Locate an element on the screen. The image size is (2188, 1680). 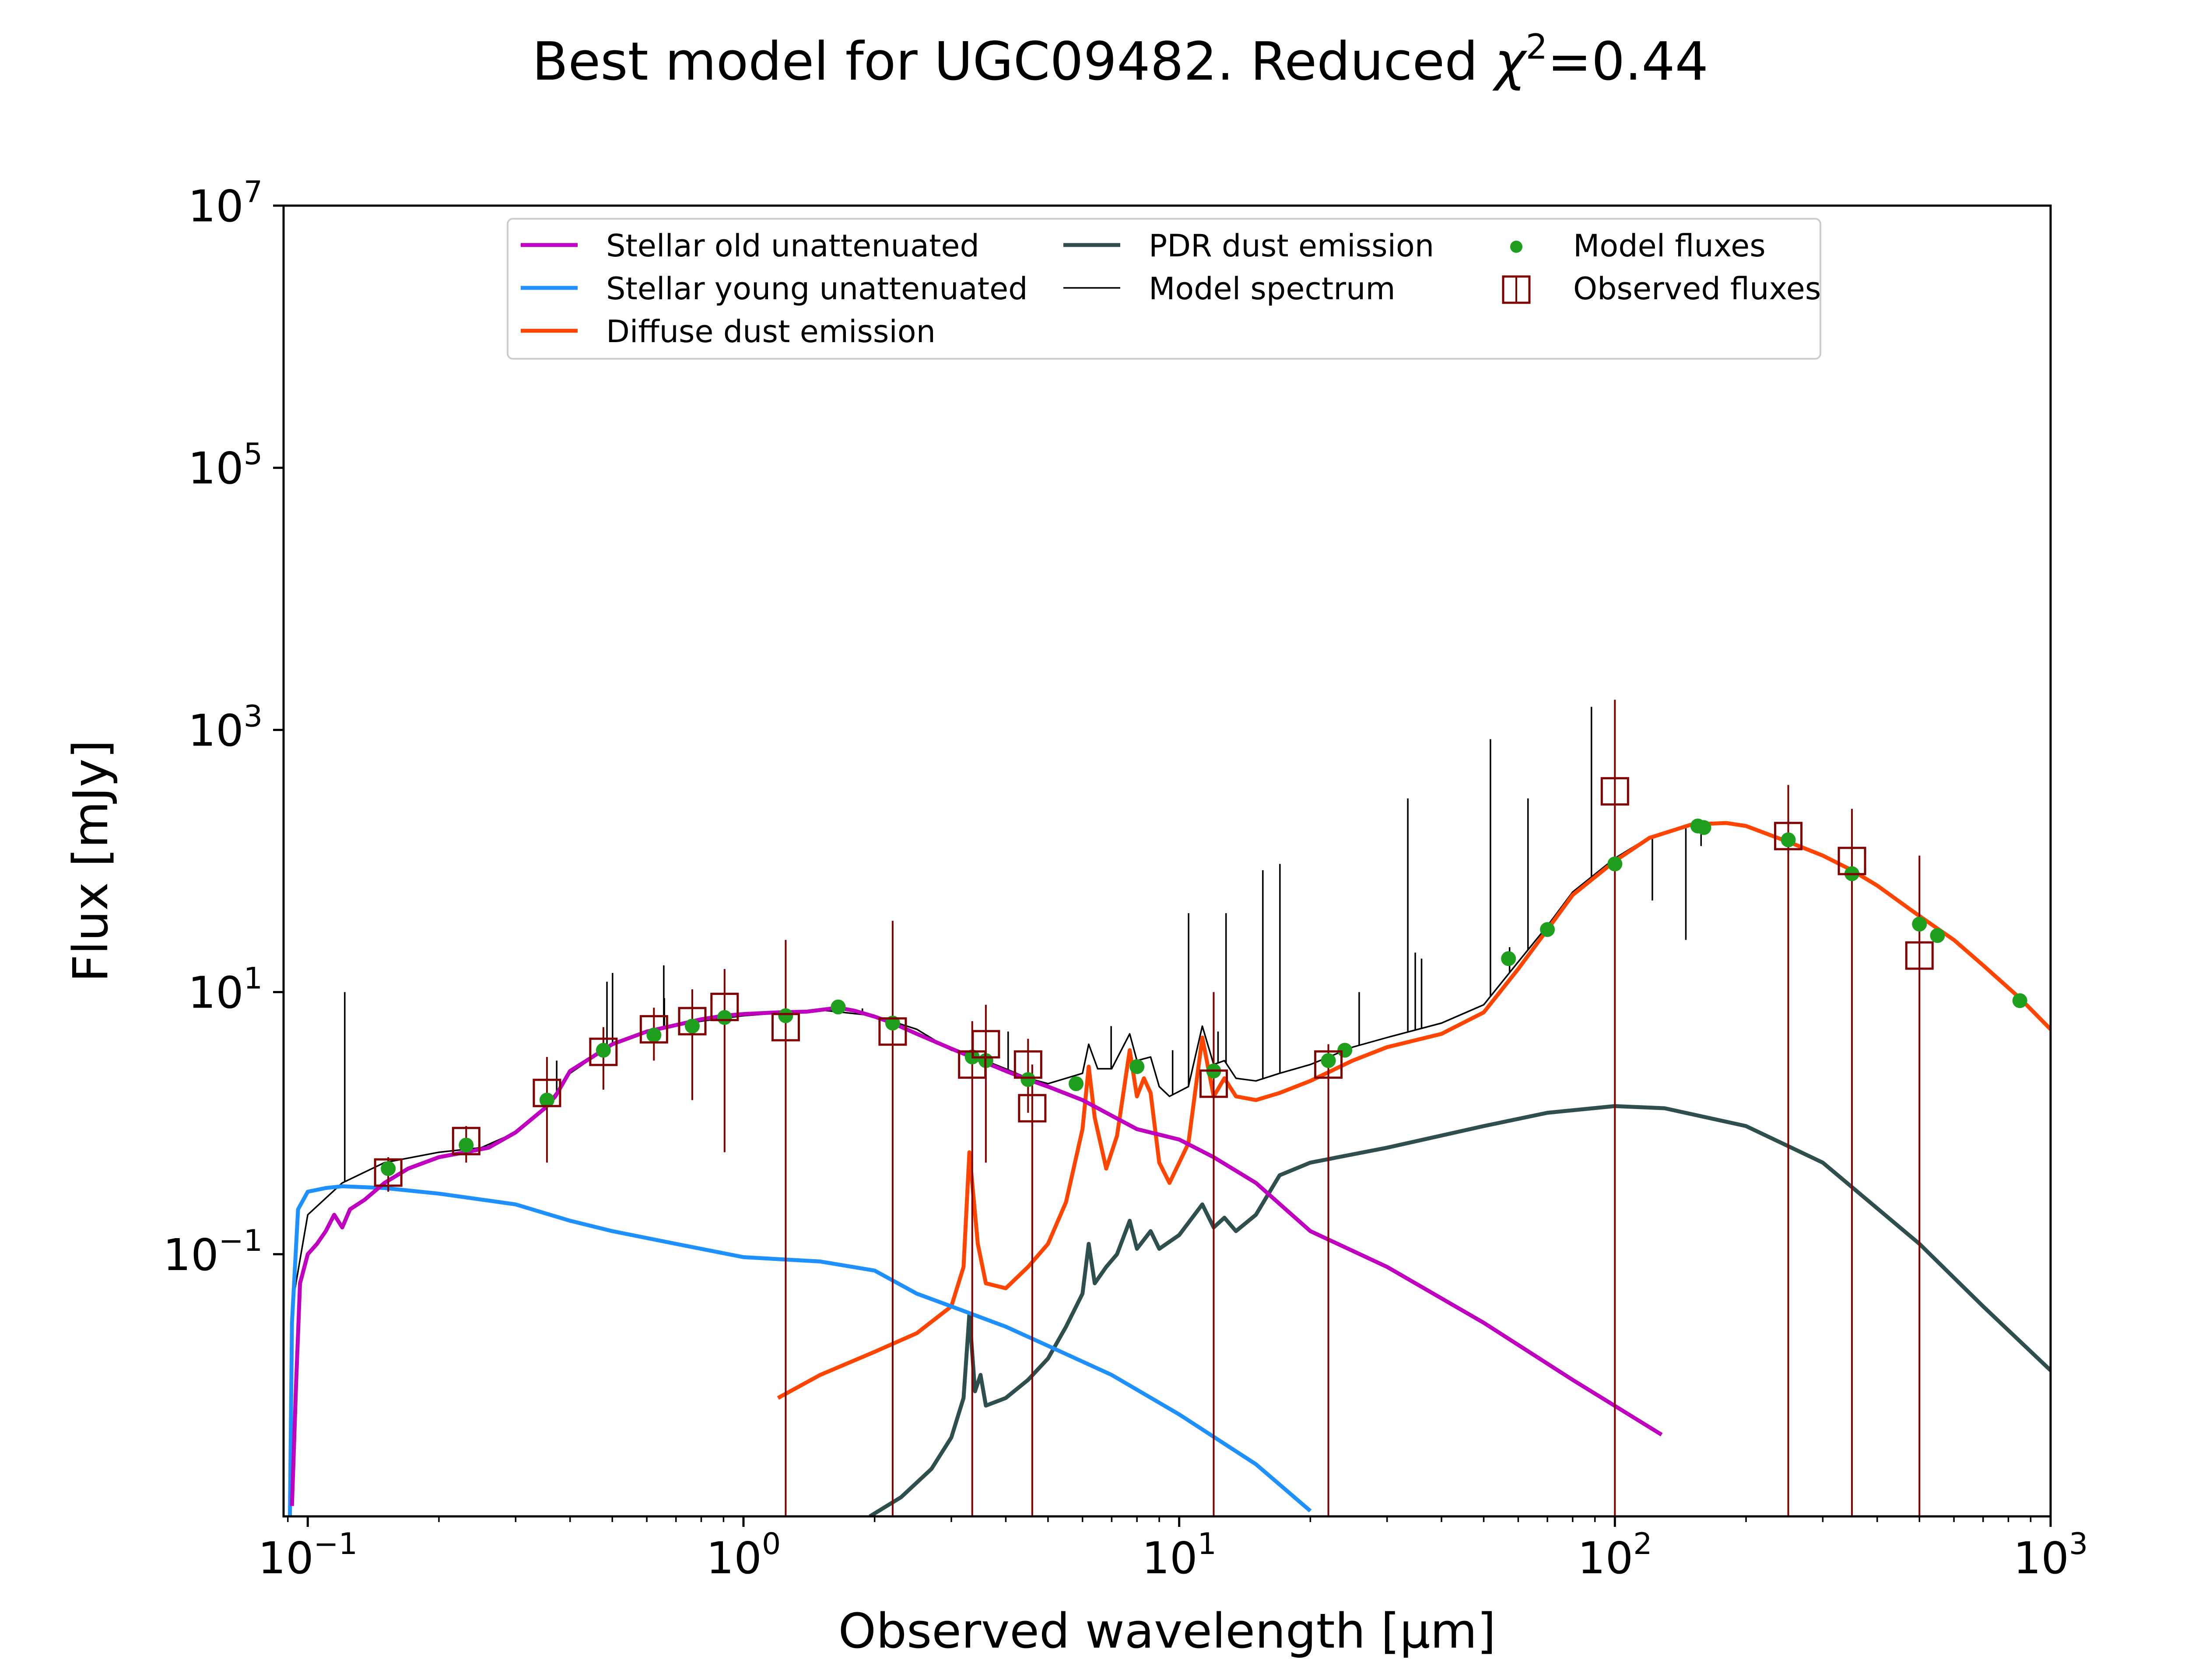
legend-label: PDR dust emission is located at coordinates (1291, 246).